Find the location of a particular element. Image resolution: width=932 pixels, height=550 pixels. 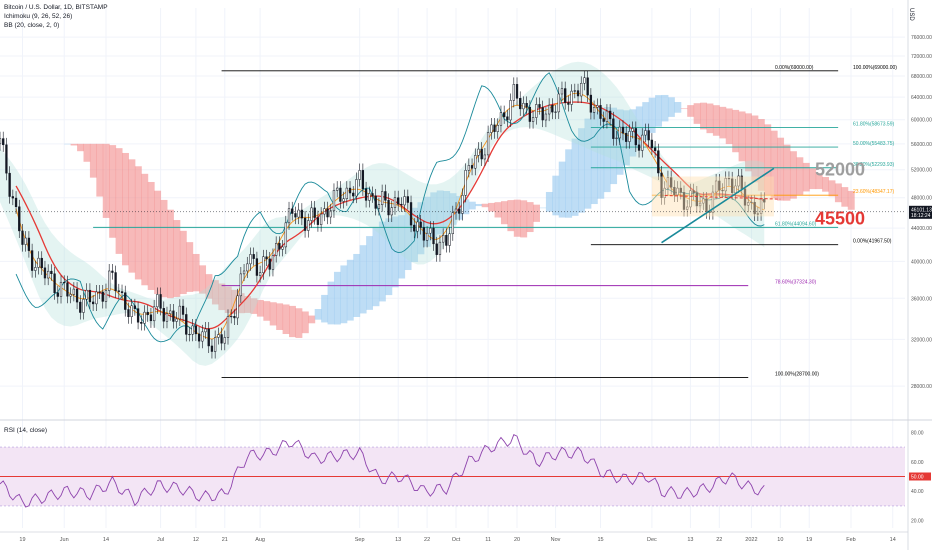

rsi-line is located at coordinates (382, 471).